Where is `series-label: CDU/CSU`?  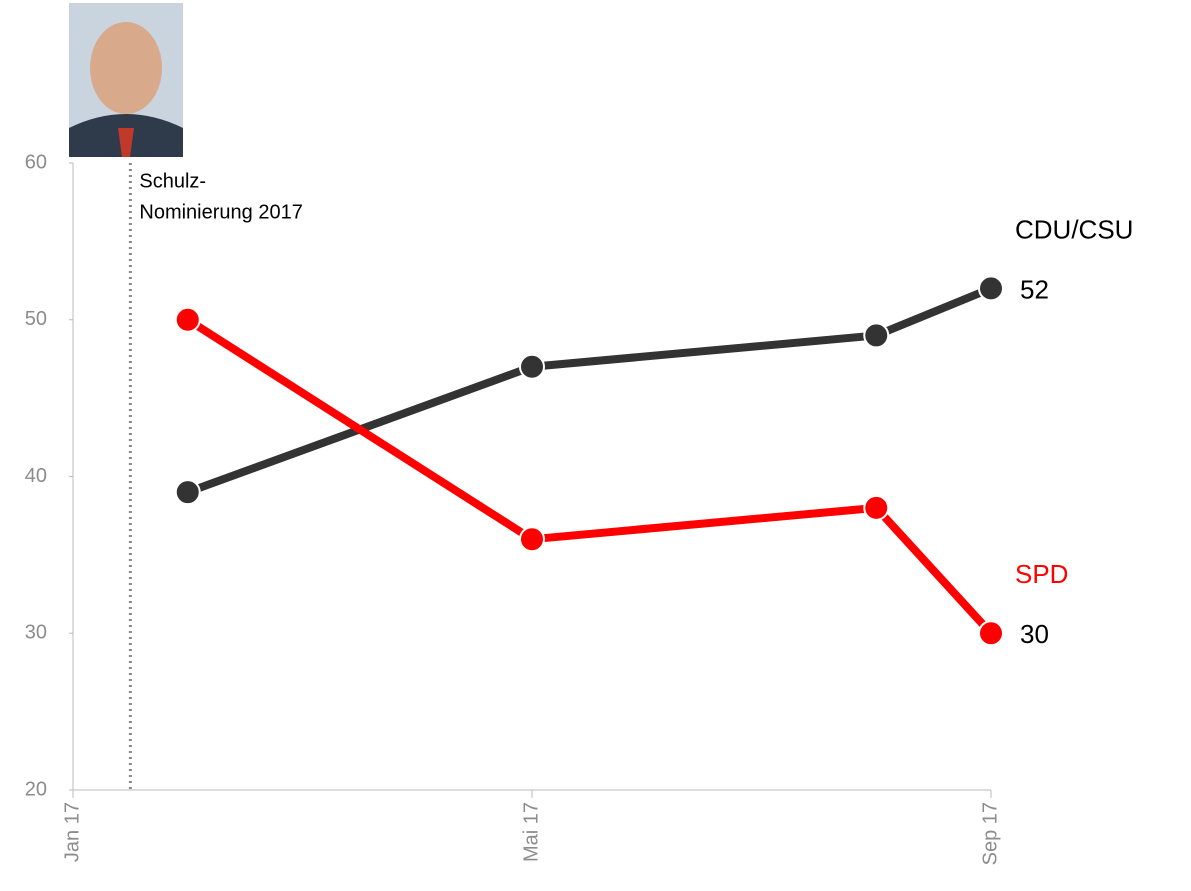
series-label: CDU/CSU is located at coordinates (1074, 229).